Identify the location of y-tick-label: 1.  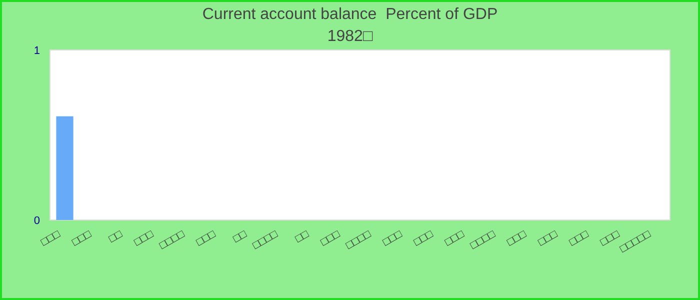
(37, 50).